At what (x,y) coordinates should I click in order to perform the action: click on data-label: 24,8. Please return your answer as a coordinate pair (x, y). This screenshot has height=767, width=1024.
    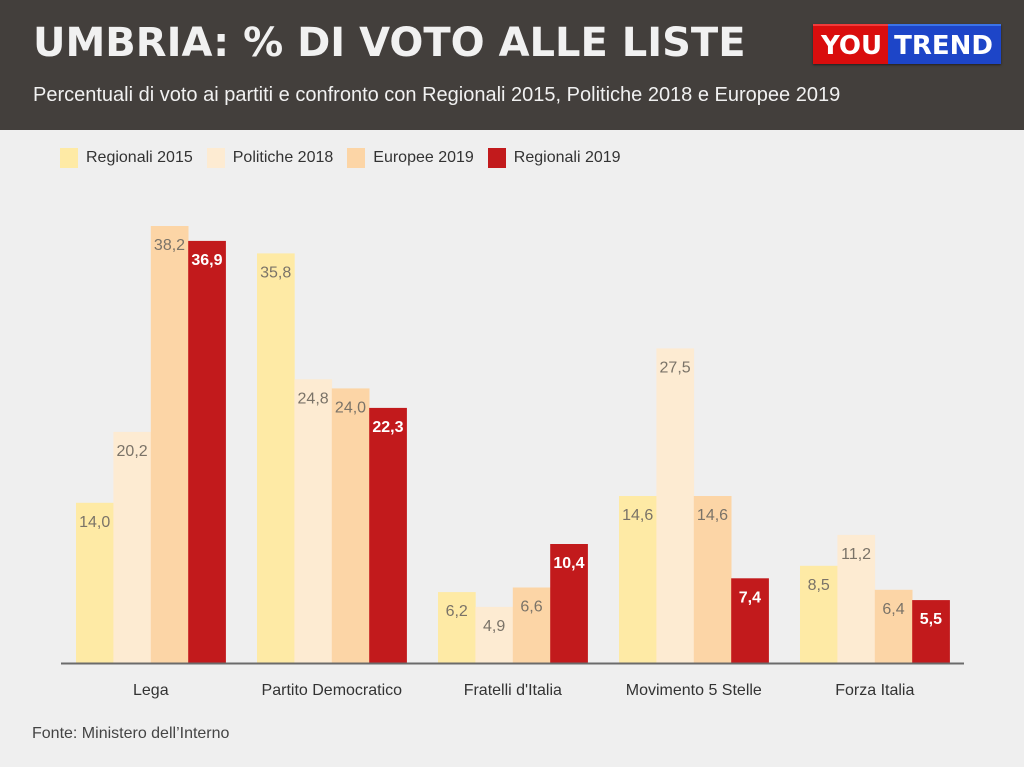
    Looking at the image, I should click on (313, 398).